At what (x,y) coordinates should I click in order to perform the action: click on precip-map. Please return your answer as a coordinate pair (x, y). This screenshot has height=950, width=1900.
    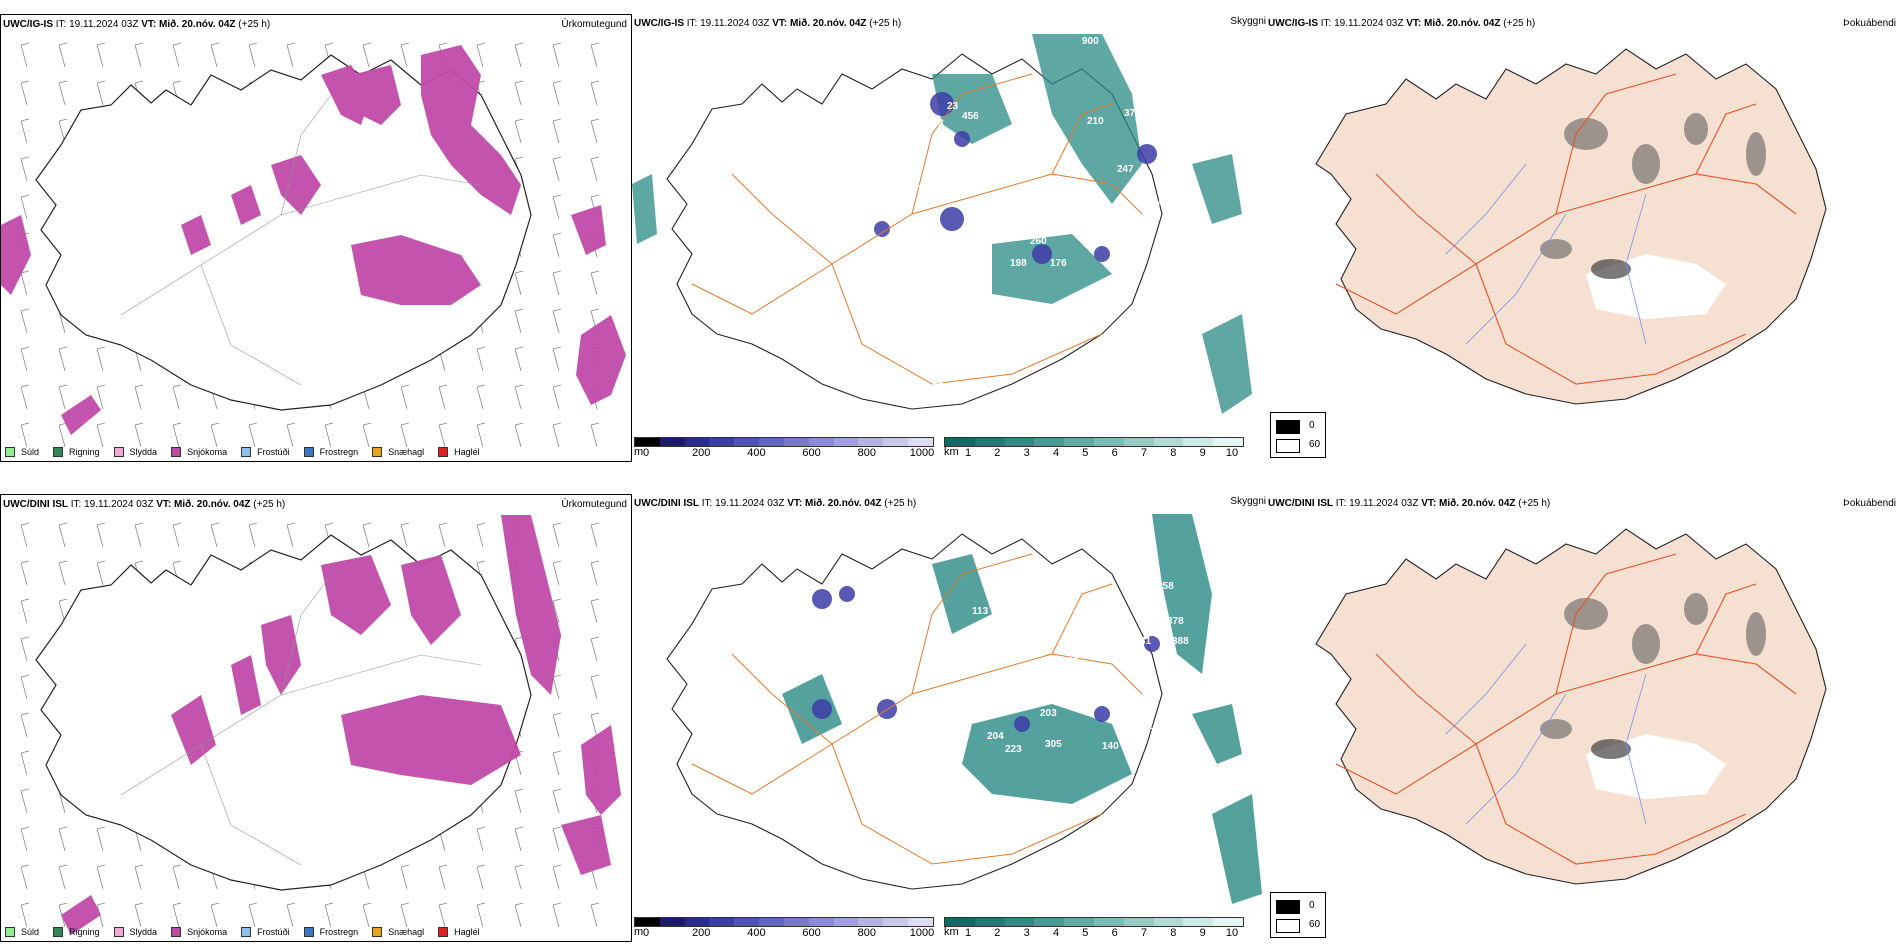
    Looking at the image, I should click on (313, 245).